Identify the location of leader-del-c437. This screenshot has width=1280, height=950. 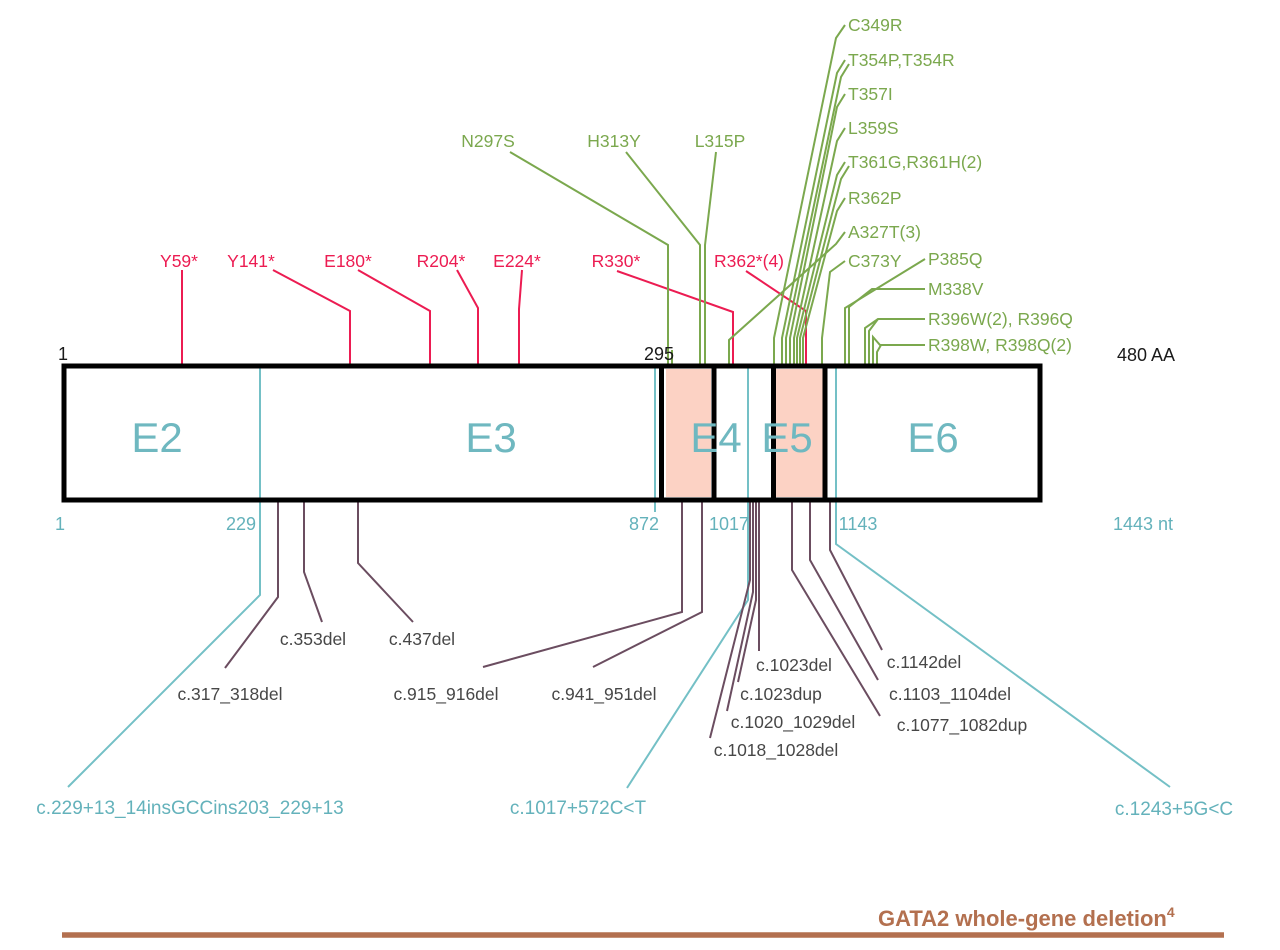
(385, 562).